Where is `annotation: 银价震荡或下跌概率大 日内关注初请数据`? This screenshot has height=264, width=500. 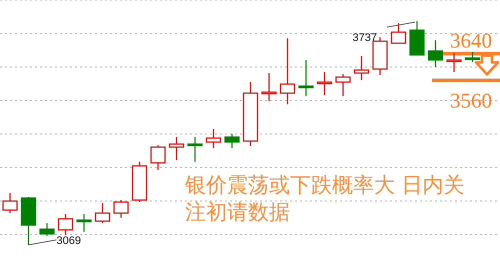 annotation: 银价震荡或下跌概率大 日内关注初请数据 is located at coordinates (325, 199).